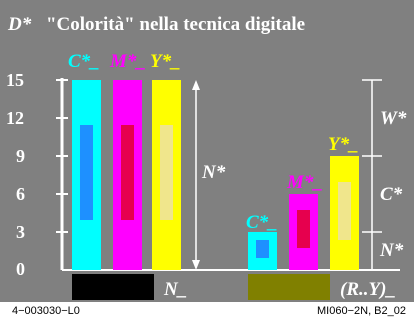 Image resolution: width=414 pixels, height=323 pixels. I want to click on tick-label-12: 12, so click(15, 118).